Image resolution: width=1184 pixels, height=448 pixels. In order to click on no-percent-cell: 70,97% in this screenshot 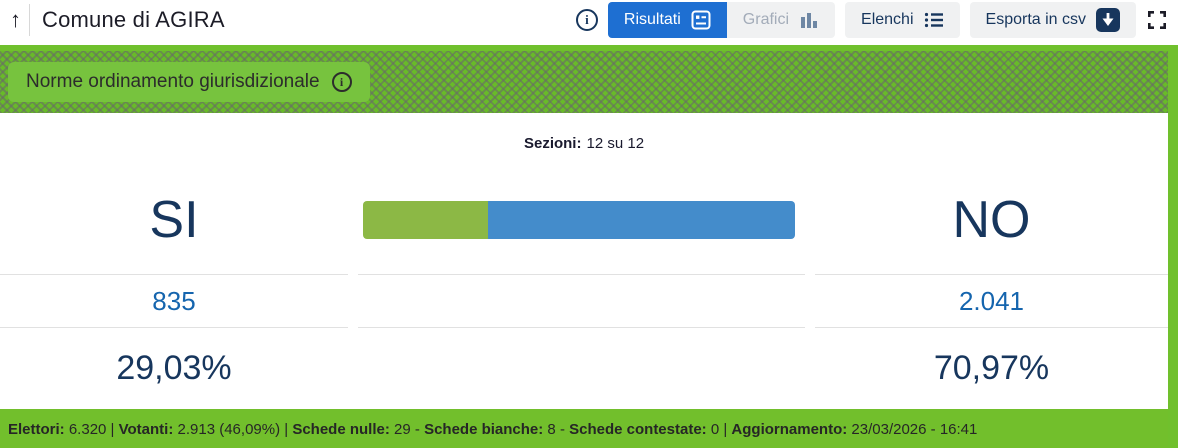, I will do `click(991, 368)`.